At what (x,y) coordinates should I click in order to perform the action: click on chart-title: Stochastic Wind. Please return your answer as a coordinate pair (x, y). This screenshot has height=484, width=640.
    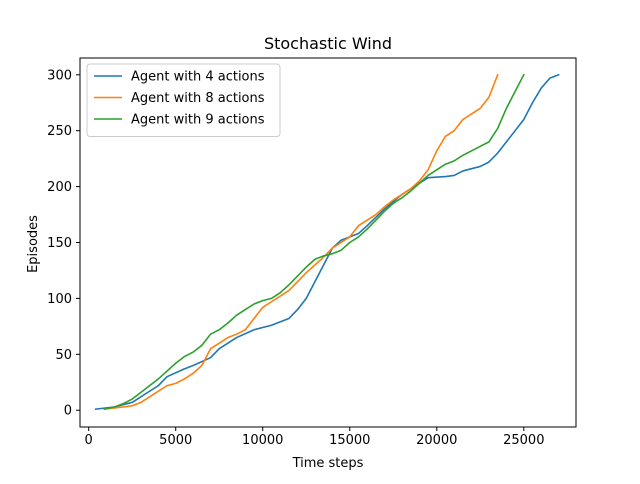
    Looking at the image, I should click on (328, 43).